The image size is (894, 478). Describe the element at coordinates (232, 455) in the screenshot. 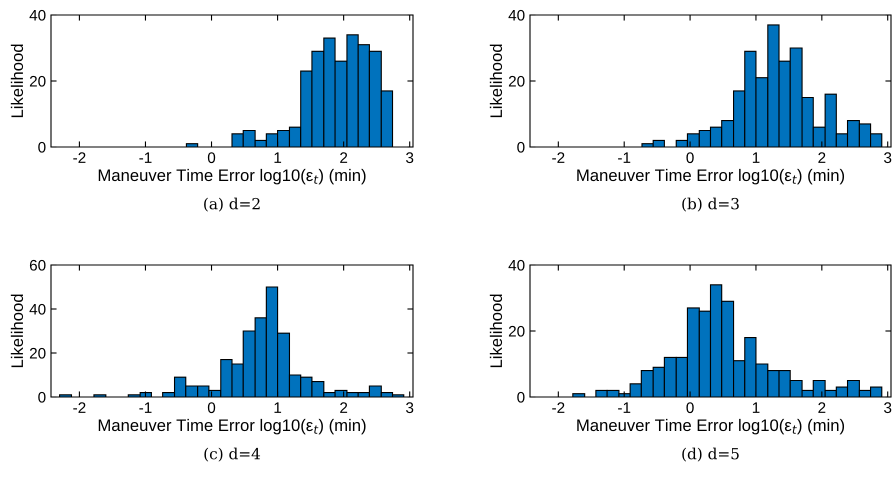

I see `text: (c) d=4` at that location.